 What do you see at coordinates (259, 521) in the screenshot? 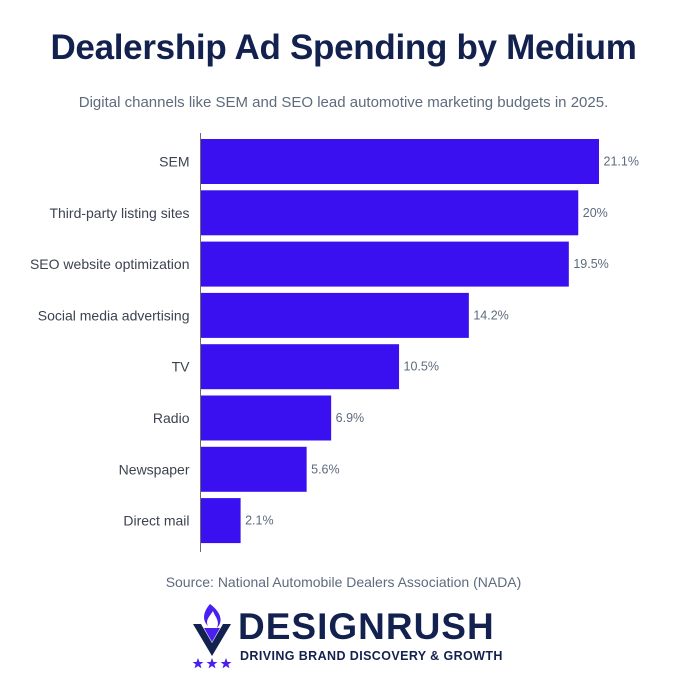
I see `value-label: 2.1%` at bounding box center [259, 521].